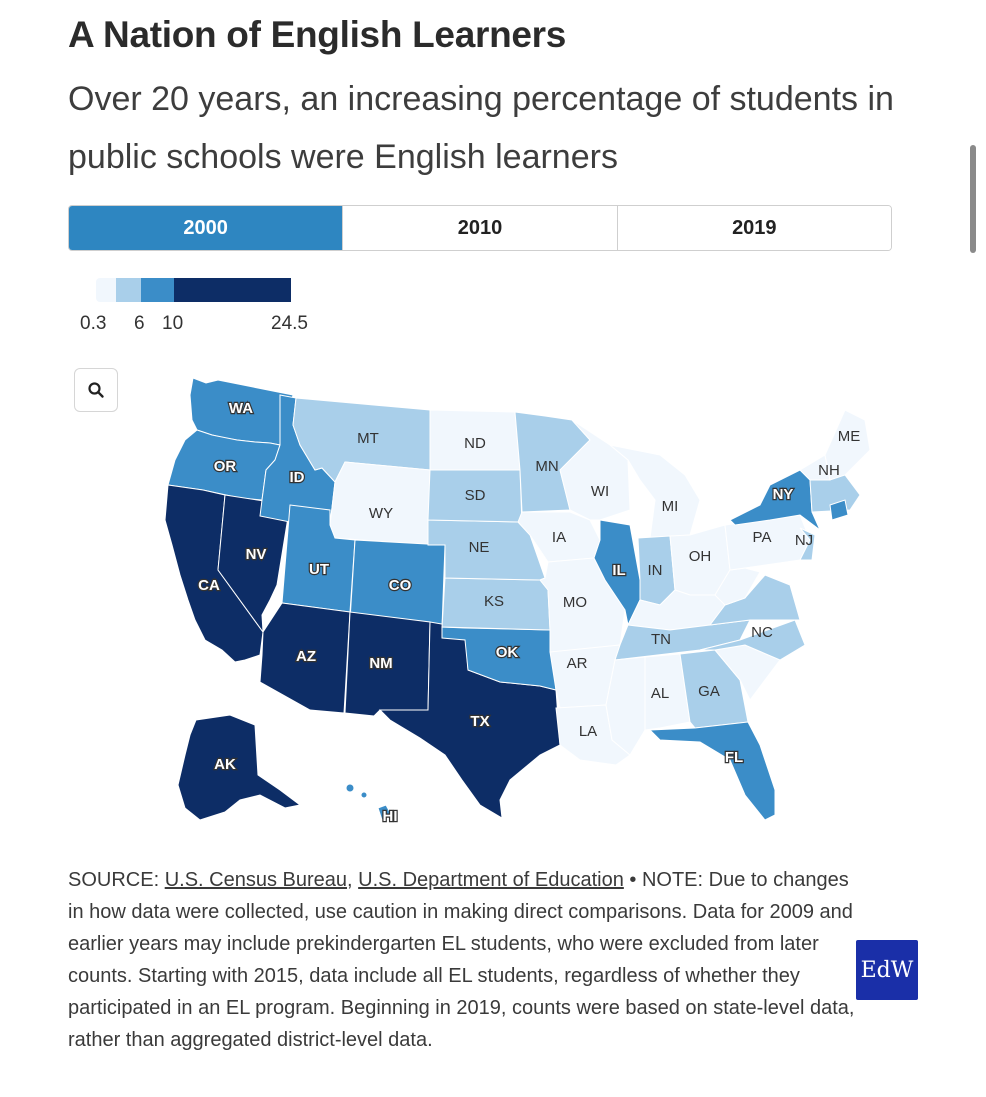  Describe the element at coordinates (206, 228) in the screenshot. I see `tab-2000: 2000` at that location.